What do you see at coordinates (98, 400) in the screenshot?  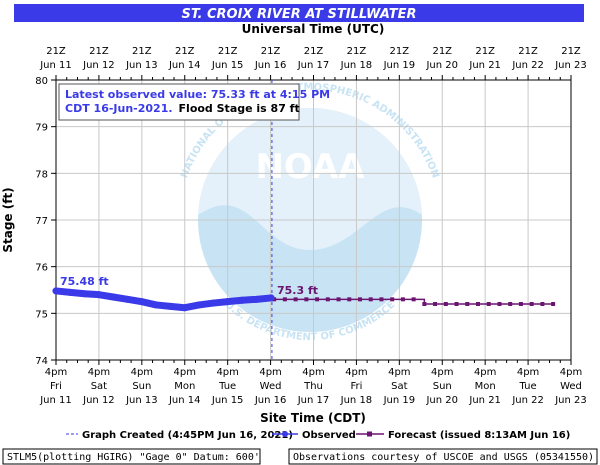 I see `x-tick-label: Jun 12` at bounding box center [98, 400].